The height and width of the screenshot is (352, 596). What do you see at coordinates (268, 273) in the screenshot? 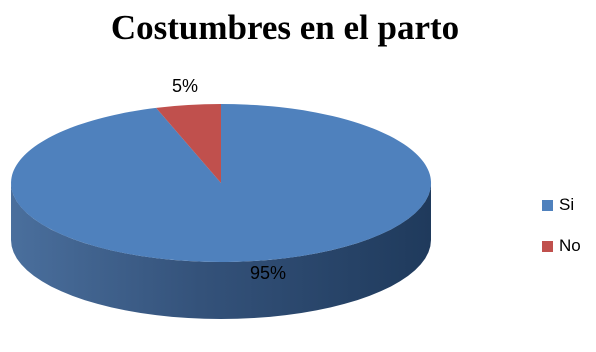
I see `data-label-si: 95%` at bounding box center [268, 273].